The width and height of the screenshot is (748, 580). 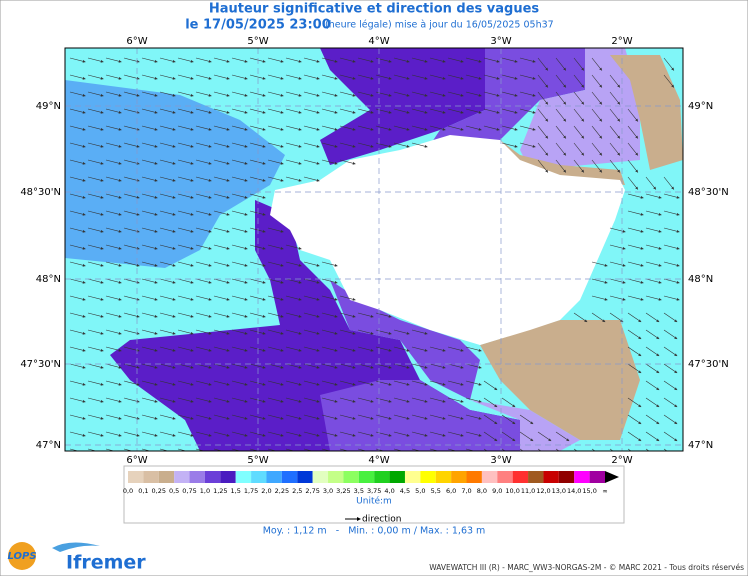 I want to click on sea-dark, so click(x=405, y=106).